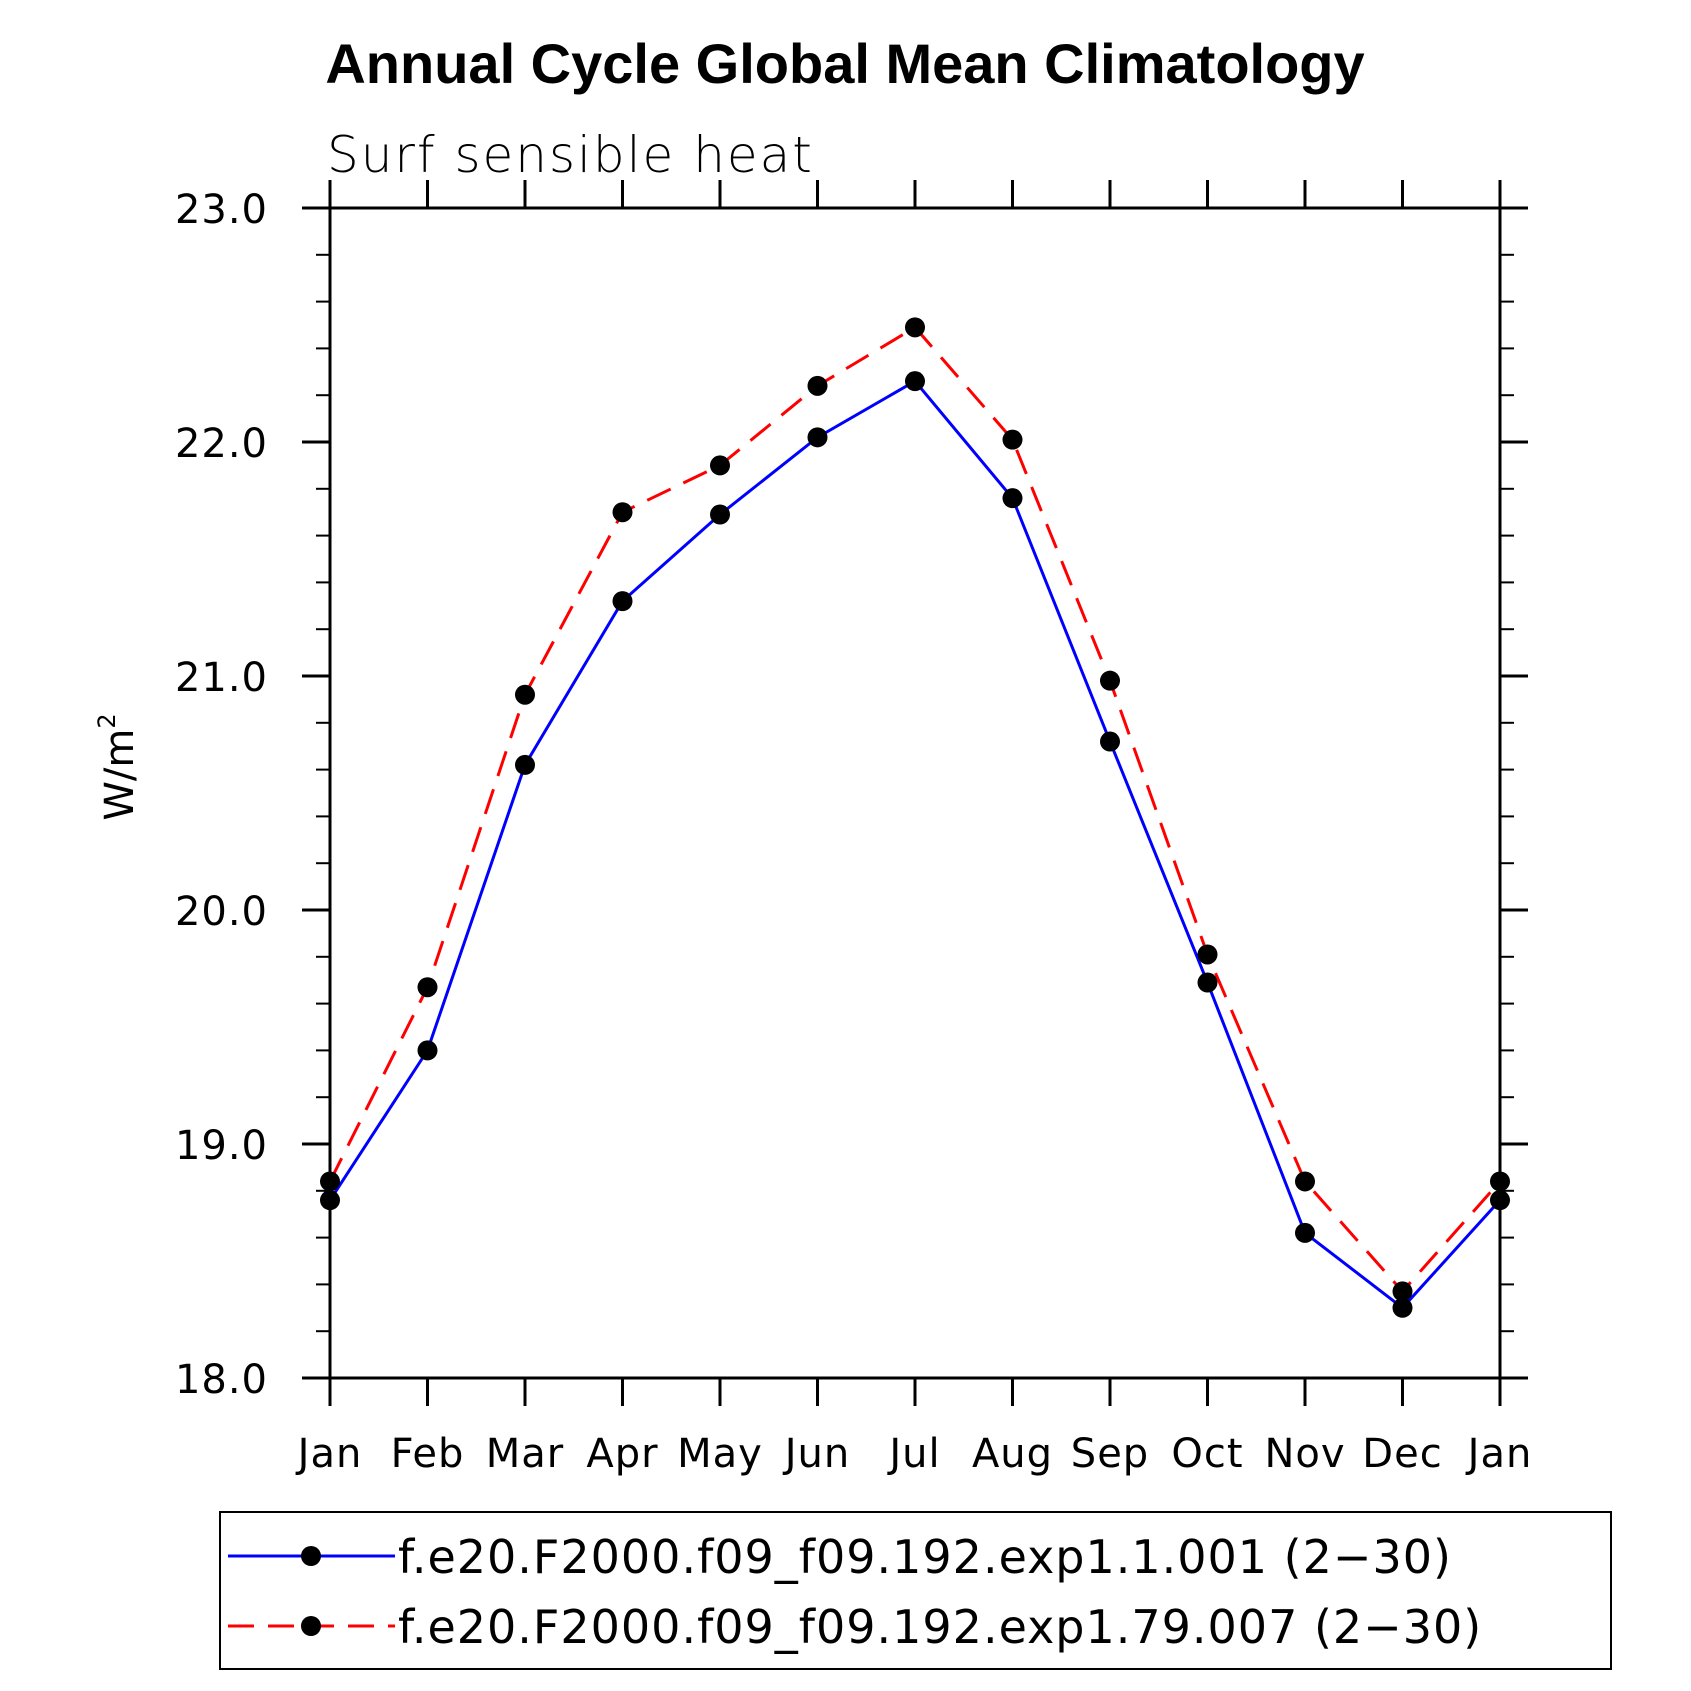 Image resolution: width=1691 pixels, height=1691 pixels. I want to click on x-tick-label: Sep, so click(1110, 1454).